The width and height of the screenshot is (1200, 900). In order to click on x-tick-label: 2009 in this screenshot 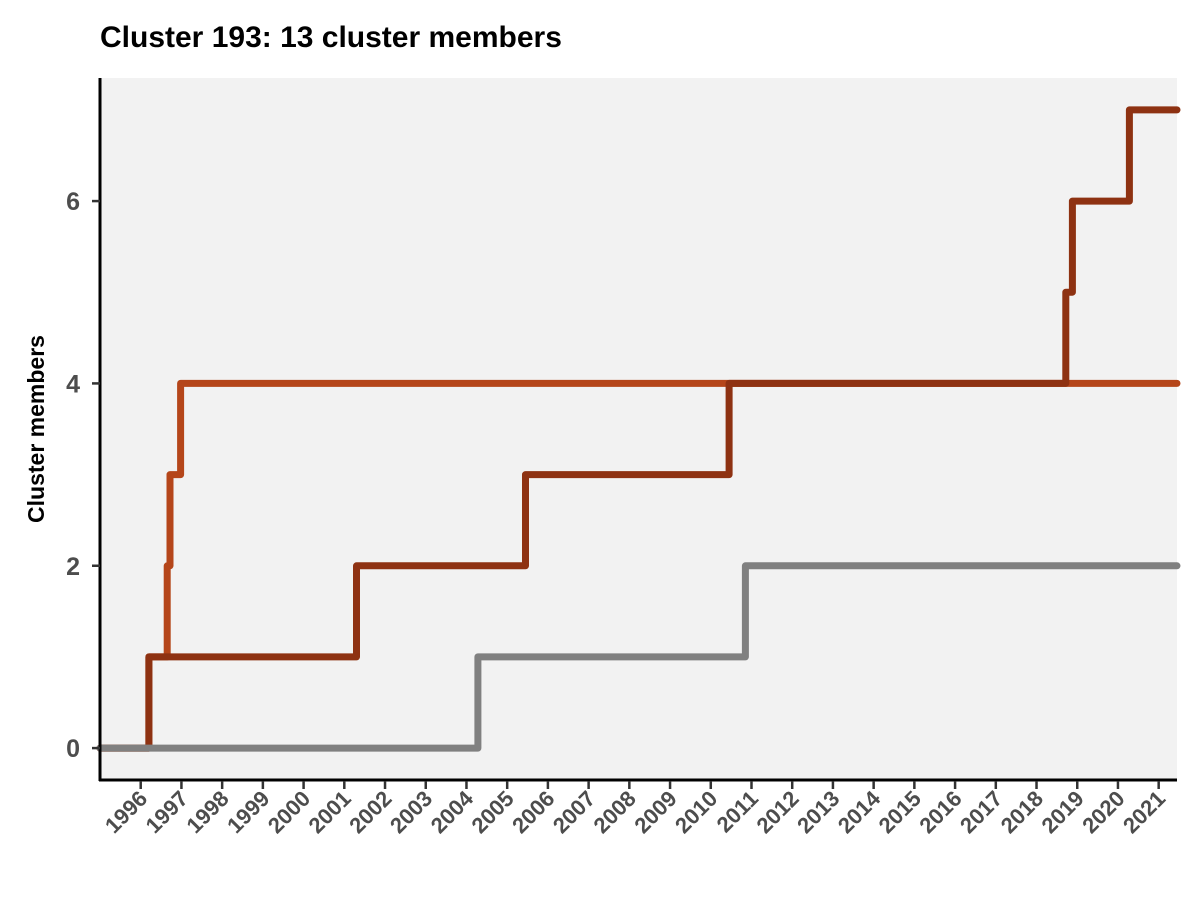, I will do `click(655, 812)`.